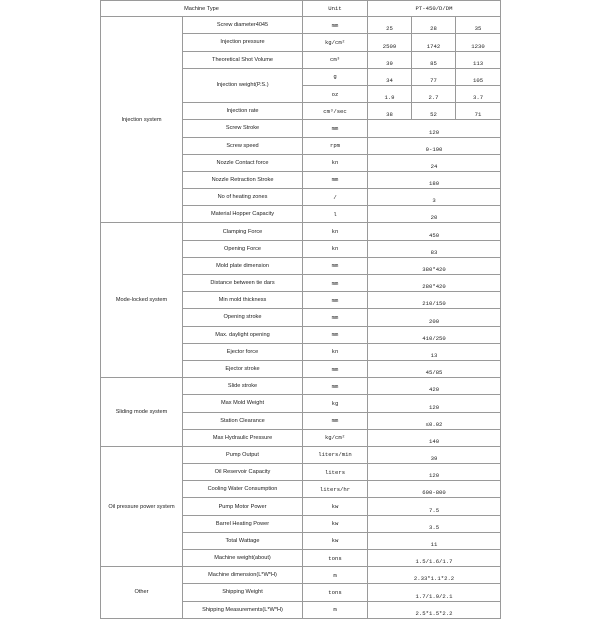 Image resolution: width=600 pixels, height=619 pixels. Describe the element at coordinates (434, 317) in the screenshot. I see `value: 200` at that location.